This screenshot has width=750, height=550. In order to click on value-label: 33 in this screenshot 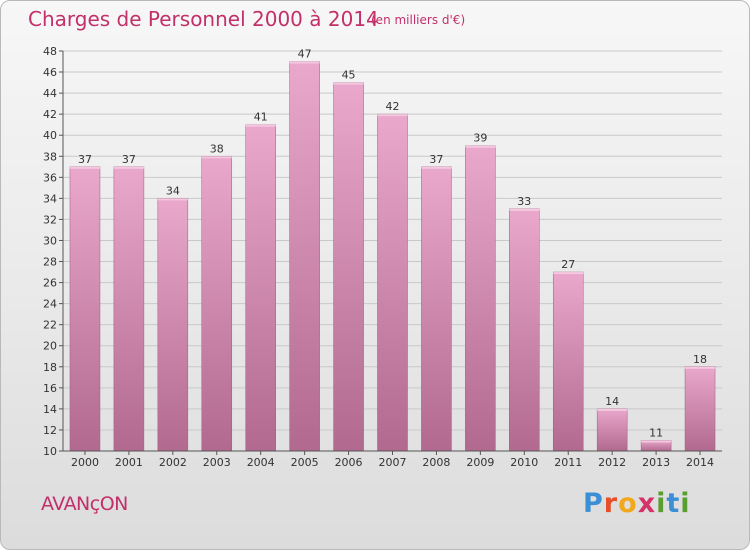, I will do `click(524, 201)`.